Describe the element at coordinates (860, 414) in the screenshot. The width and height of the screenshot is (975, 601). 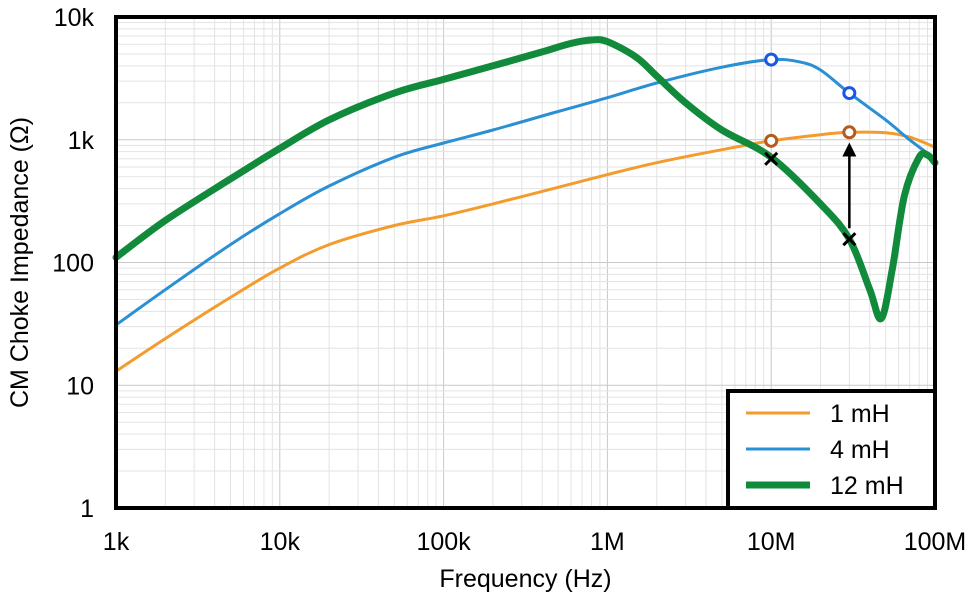
I see `legend-label: 1 mH` at that location.